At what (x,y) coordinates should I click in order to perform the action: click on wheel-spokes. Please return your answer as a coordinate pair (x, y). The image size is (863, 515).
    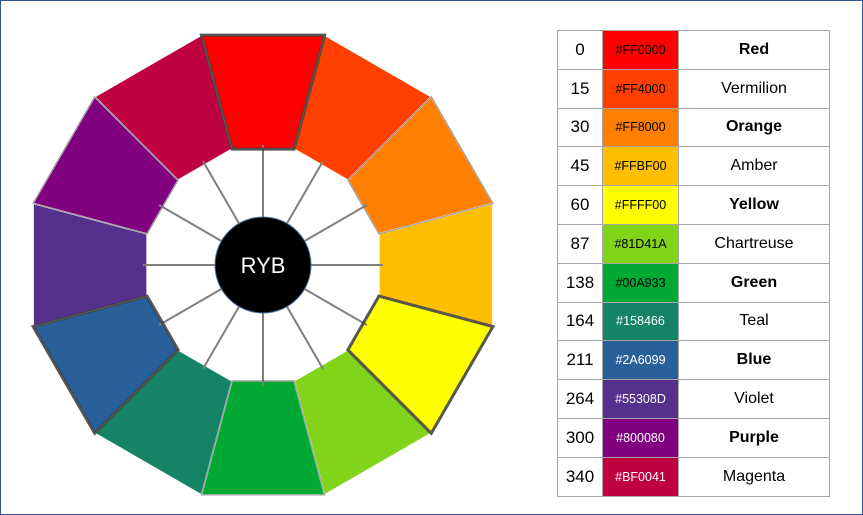
    Looking at the image, I should click on (263, 265).